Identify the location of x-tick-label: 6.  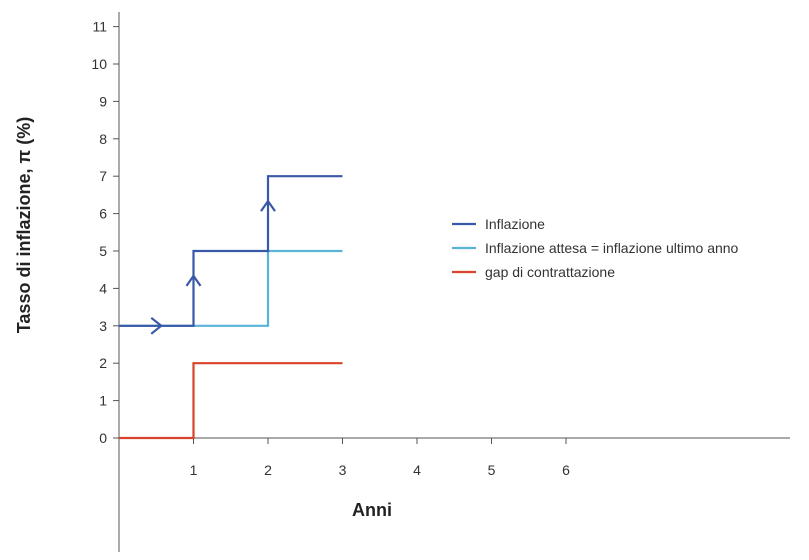
(566, 470).